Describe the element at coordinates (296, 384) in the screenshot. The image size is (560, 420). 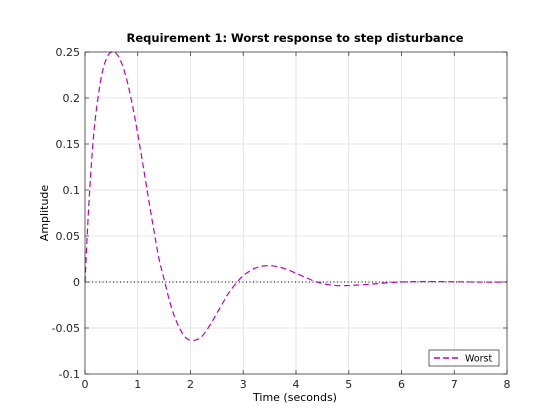
I see `x-tick-label: 4` at that location.